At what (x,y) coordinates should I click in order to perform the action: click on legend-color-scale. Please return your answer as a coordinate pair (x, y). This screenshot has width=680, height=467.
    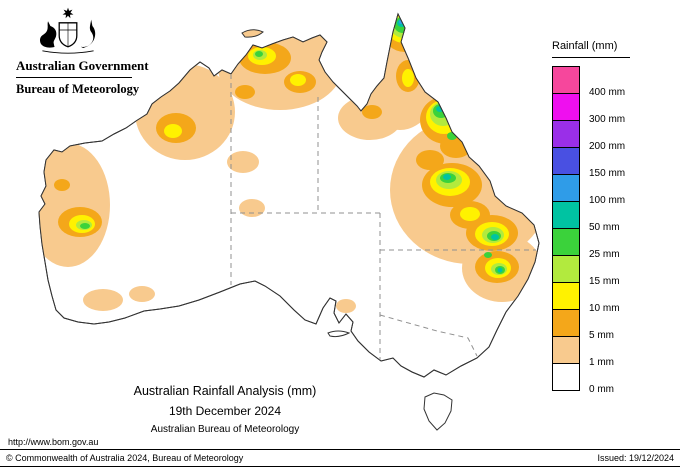
    Looking at the image, I should click on (566, 228).